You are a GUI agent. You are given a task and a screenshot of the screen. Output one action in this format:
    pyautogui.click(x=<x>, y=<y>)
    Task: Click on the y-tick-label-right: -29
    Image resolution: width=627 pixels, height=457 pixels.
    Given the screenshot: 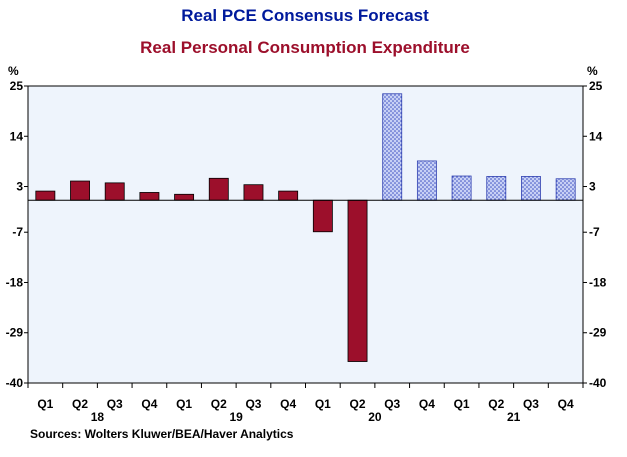 What is the action you would take?
    pyautogui.click(x=598, y=333)
    